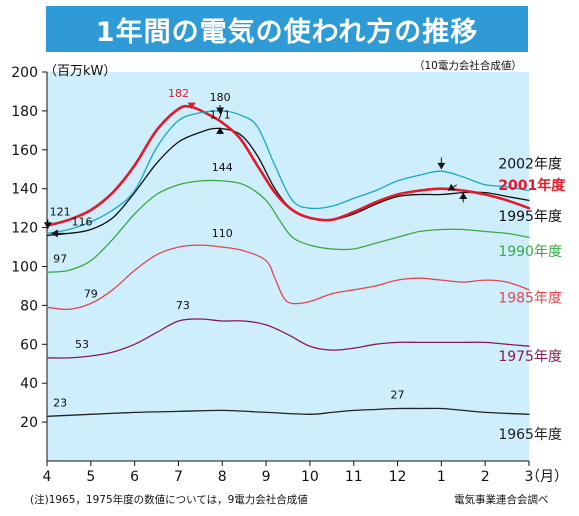 This screenshot has width=579, height=516. What do you see at coordinates (441, 477) in the screenshot?
I see `x-tick-label: 1` at bounding box center [441, 477].